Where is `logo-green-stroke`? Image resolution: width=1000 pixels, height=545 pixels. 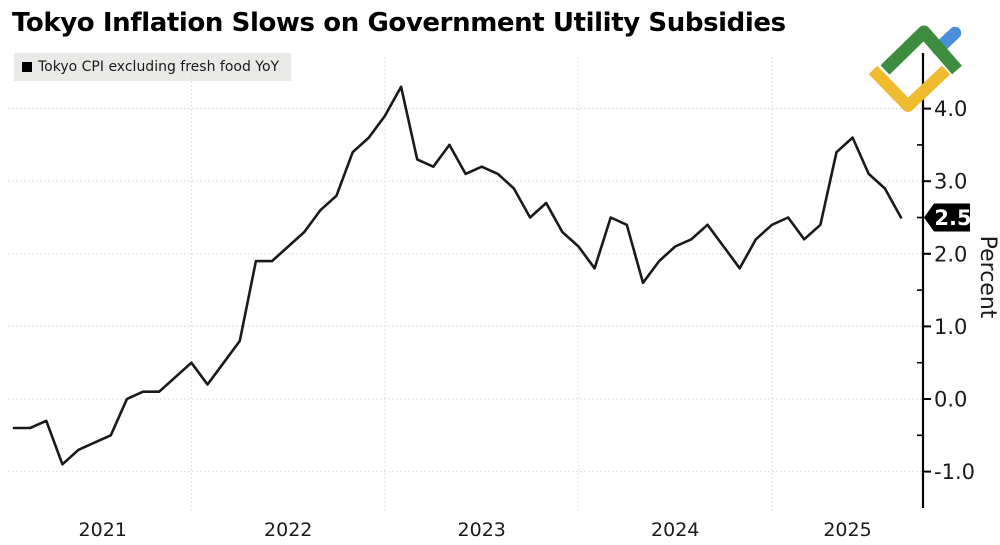 logo-green-stroke is located at coordinates (921, 50).